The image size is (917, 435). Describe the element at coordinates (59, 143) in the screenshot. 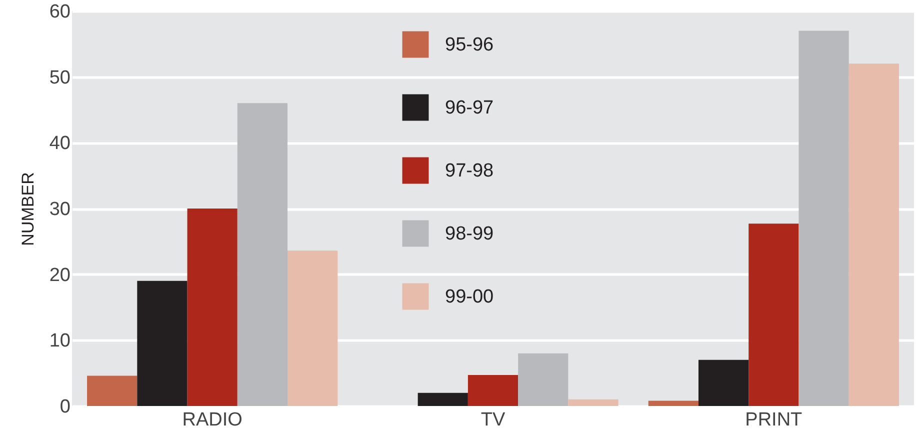

I see `y-tick-label: 40` at that location.